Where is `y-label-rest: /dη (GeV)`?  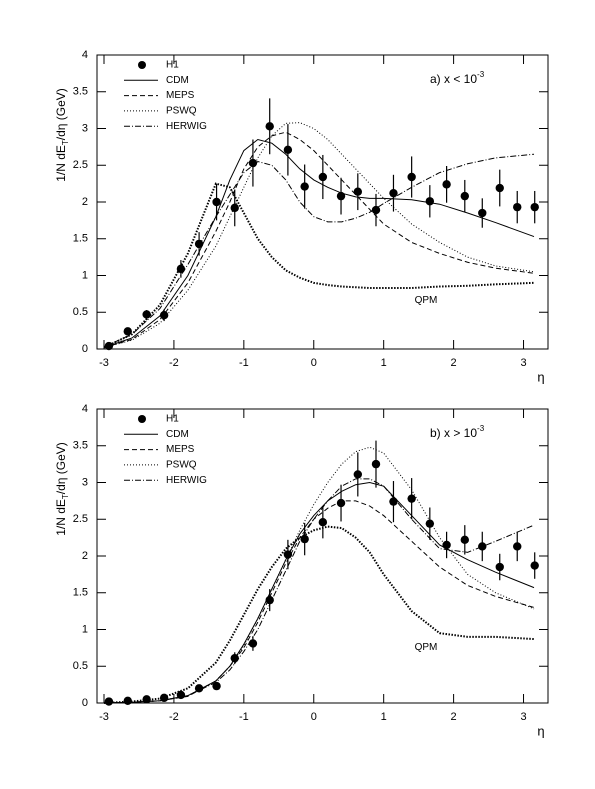 y-label-rest: /dη (GeV) is located at coordinates (61, 114).